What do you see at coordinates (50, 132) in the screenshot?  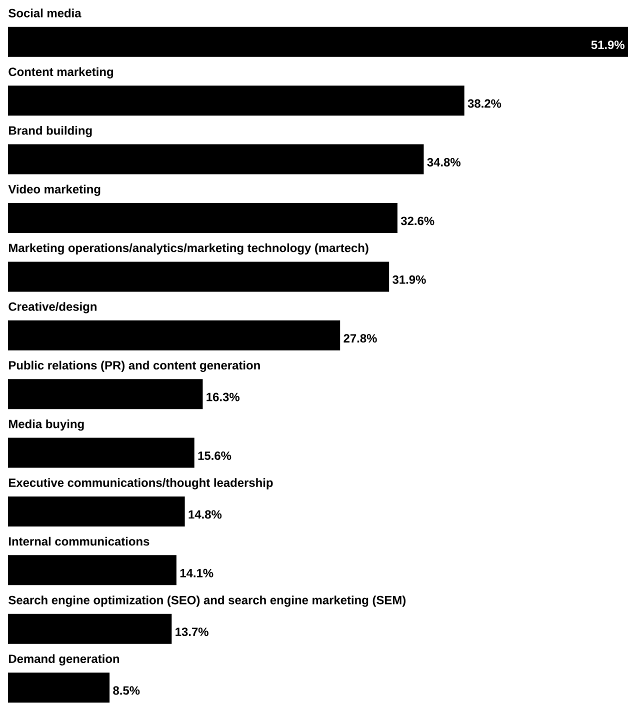 I see `y-tick-label: Brand building` at bounding box center [50, 132].